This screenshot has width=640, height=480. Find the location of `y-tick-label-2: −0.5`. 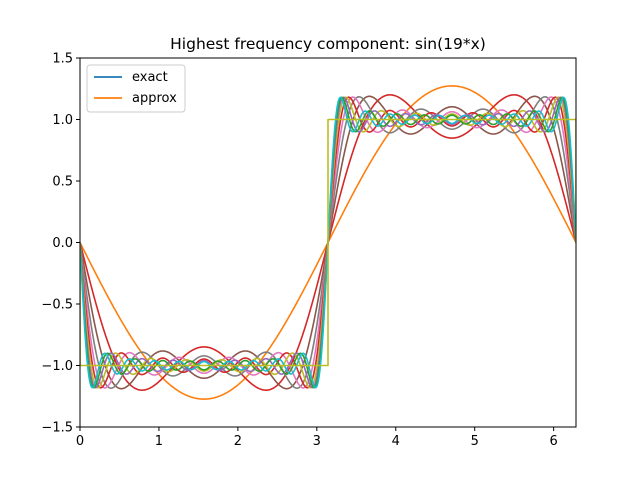

y-tick-label-2: −0.5 is located at coordinates (57, 305).